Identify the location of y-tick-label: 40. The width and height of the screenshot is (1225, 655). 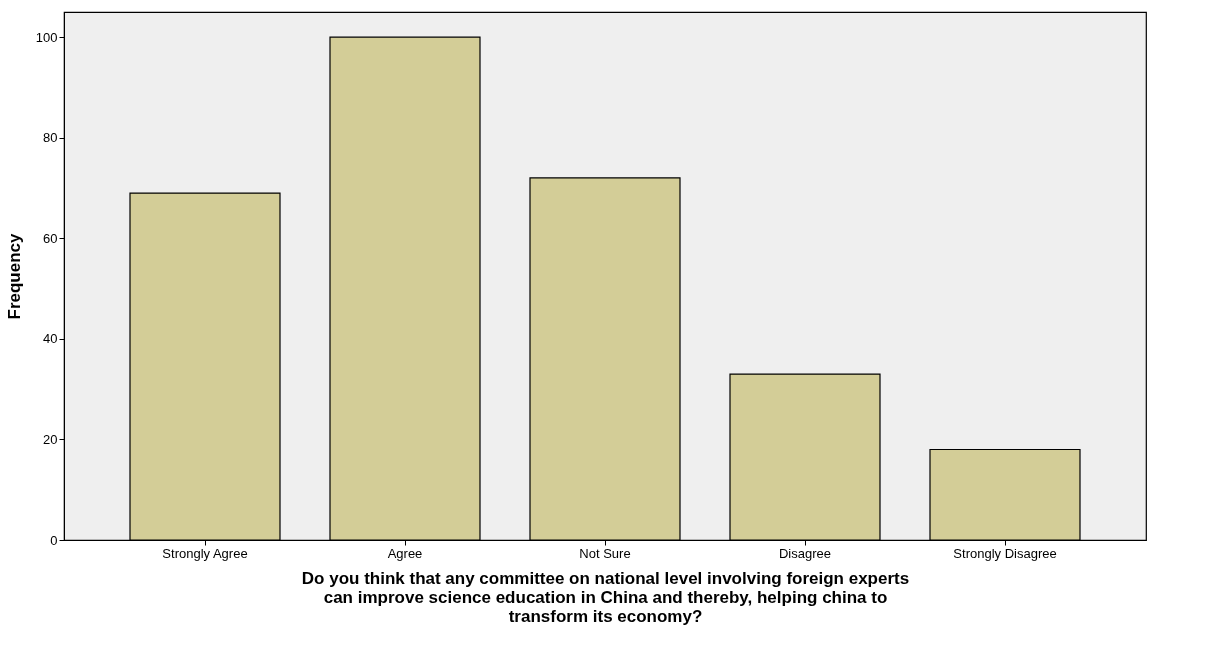
(50, 339).